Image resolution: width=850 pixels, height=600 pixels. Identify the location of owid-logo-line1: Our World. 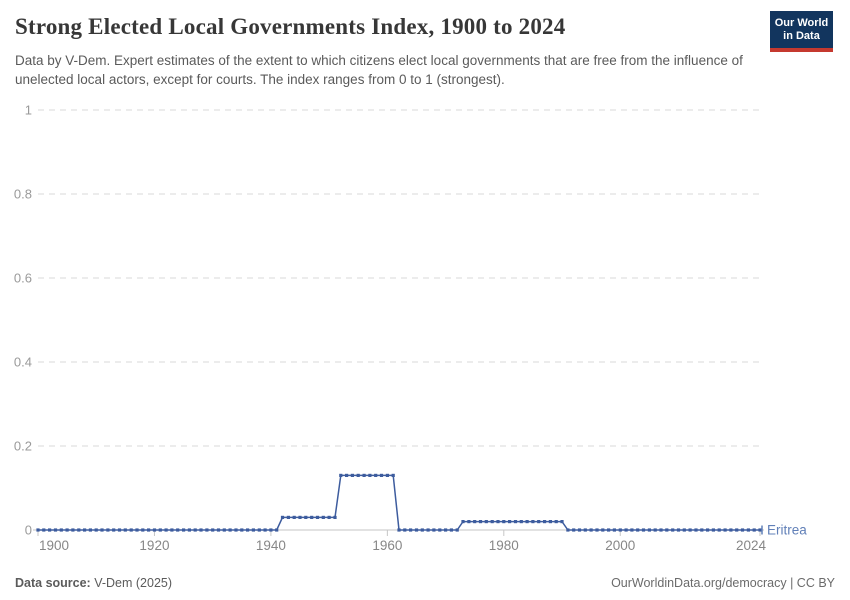
(801, 23).